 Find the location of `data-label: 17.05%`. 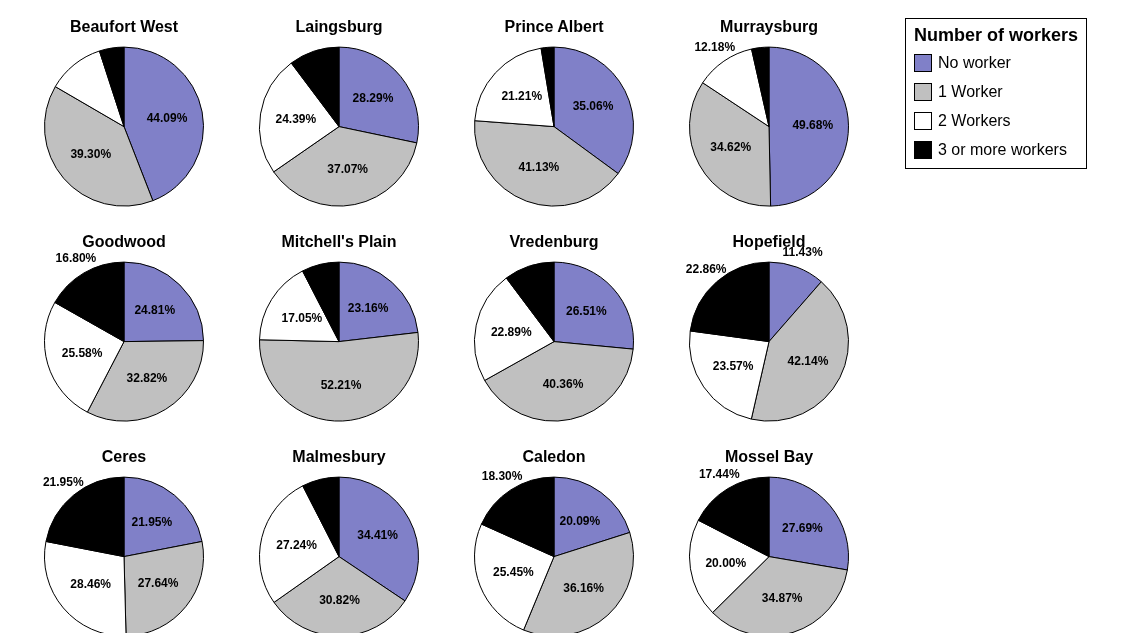

data-label: 17.05% is located at coordinates (302, 317).